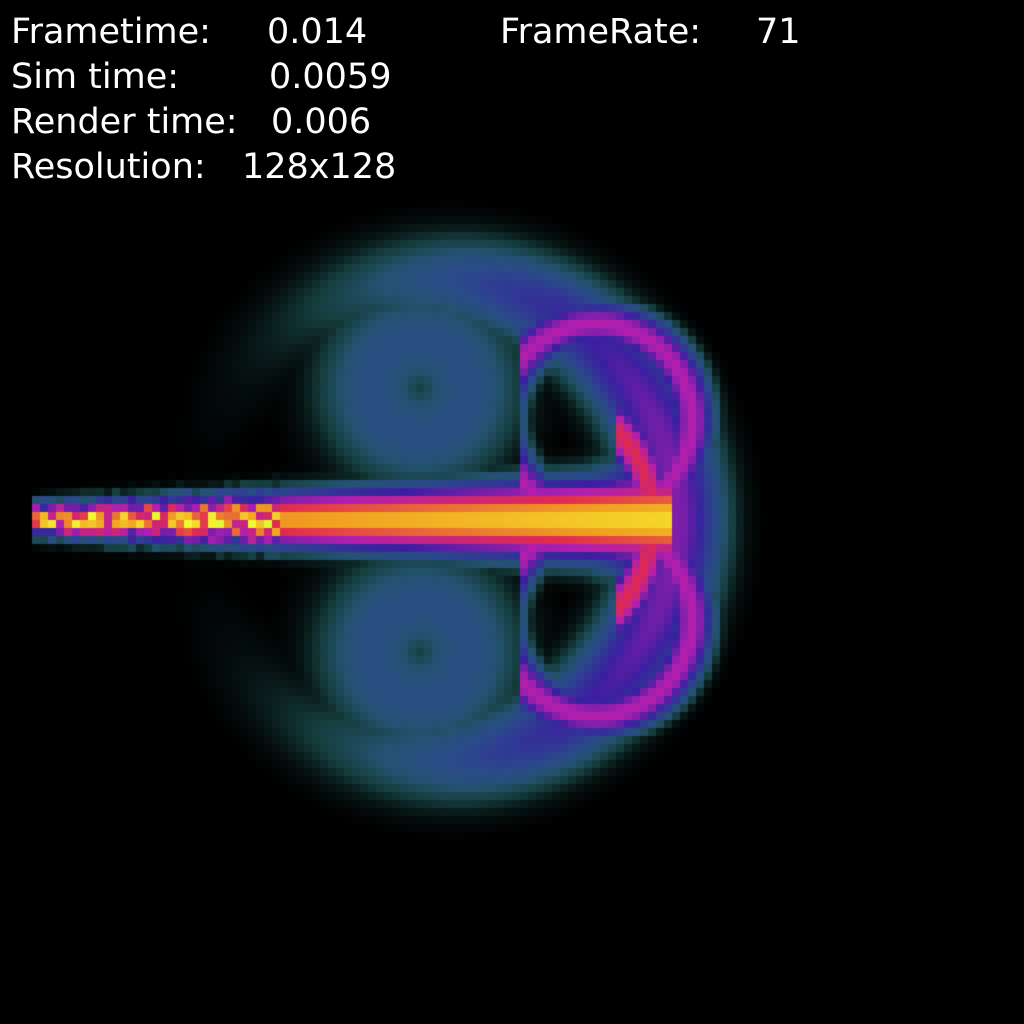 The image size is (1024, 1024). Describe the element at coordinates (319, 167) in the screenshot. I see `resolution-value: 128x128` at that location.